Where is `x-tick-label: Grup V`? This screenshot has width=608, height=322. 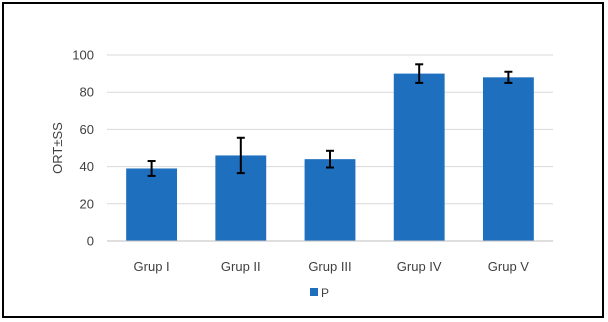
x-tick-label: Grup V is located at coordinates (509, 266).